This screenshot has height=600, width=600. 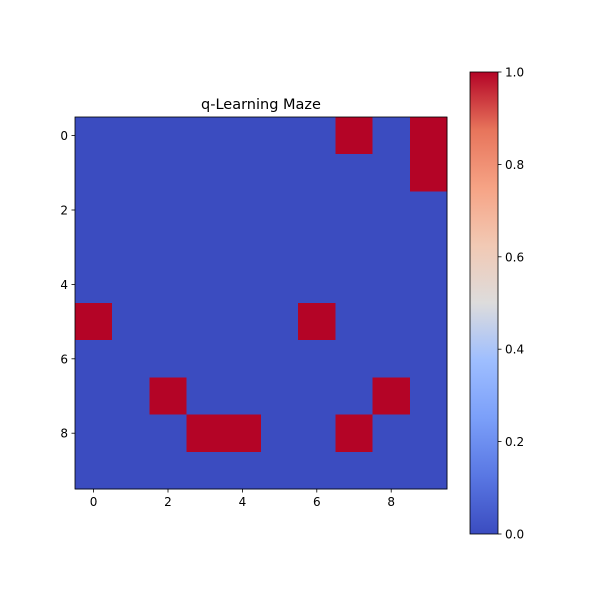 What do you see at coordinates (242, 433) in the screenshot?
I see `heatmap-cell-r8-c4` at bounding box center [242, 433].